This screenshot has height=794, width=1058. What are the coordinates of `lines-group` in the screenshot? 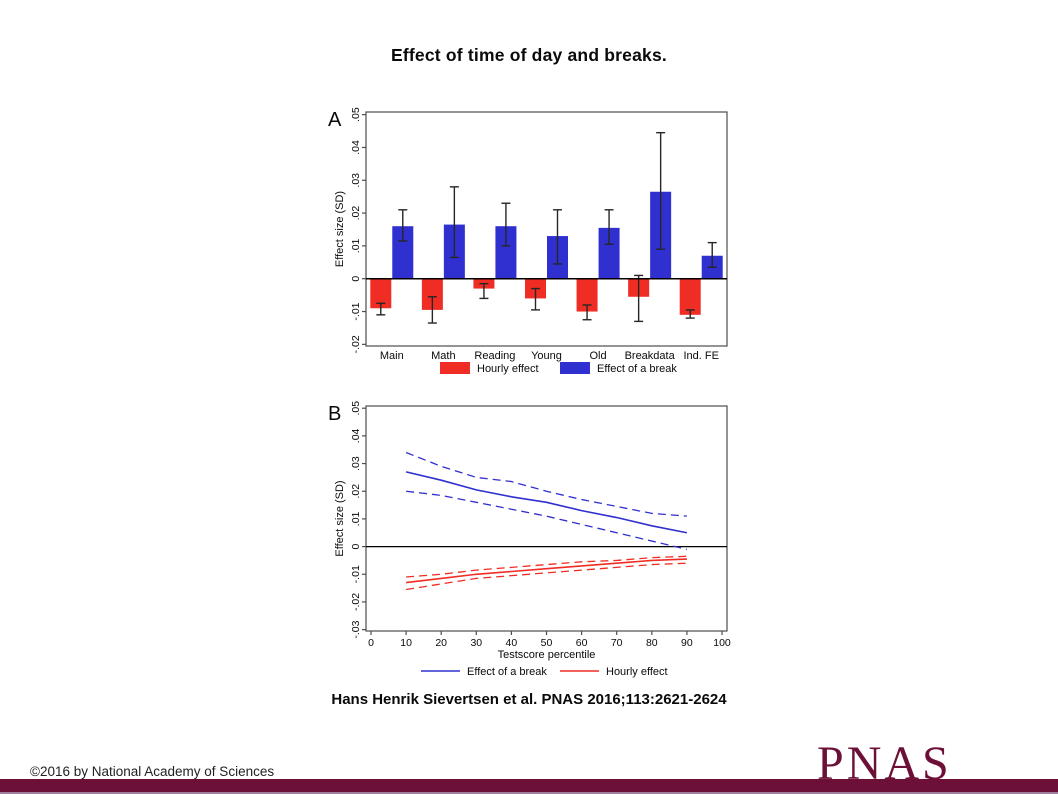 It's located at (546, 521).